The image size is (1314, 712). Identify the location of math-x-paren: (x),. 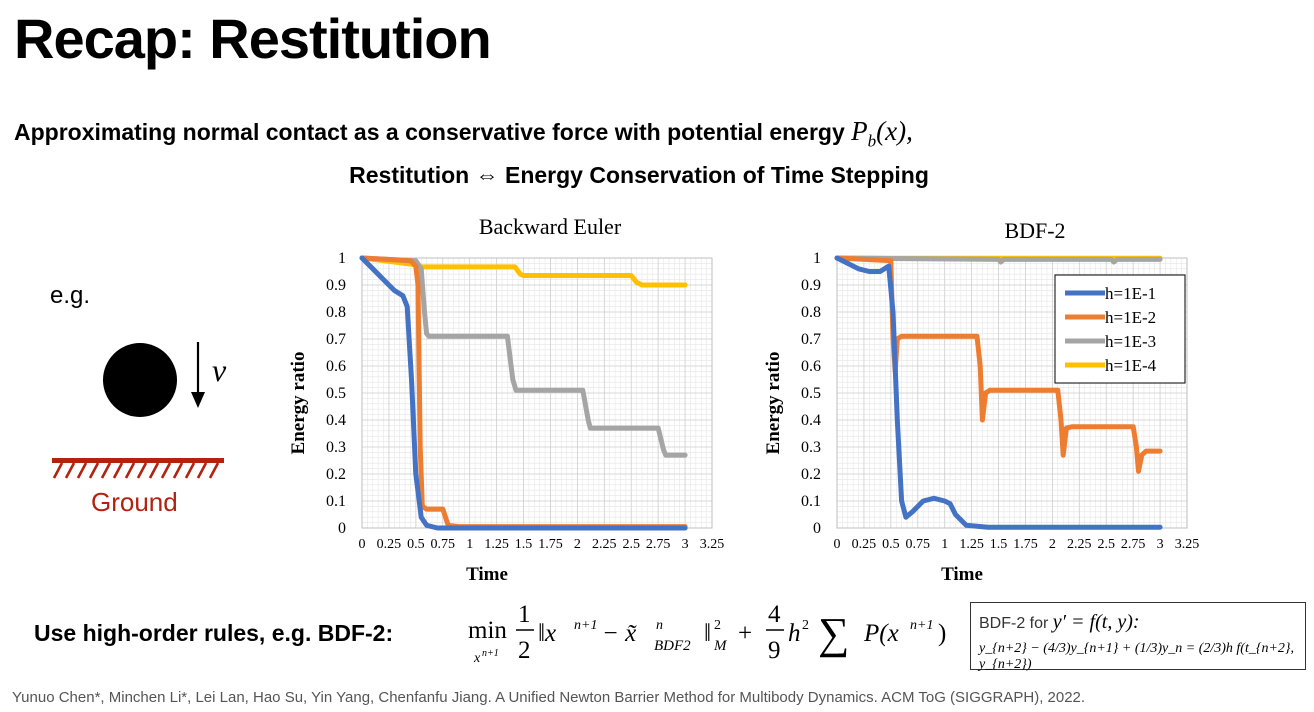
(894, 131).